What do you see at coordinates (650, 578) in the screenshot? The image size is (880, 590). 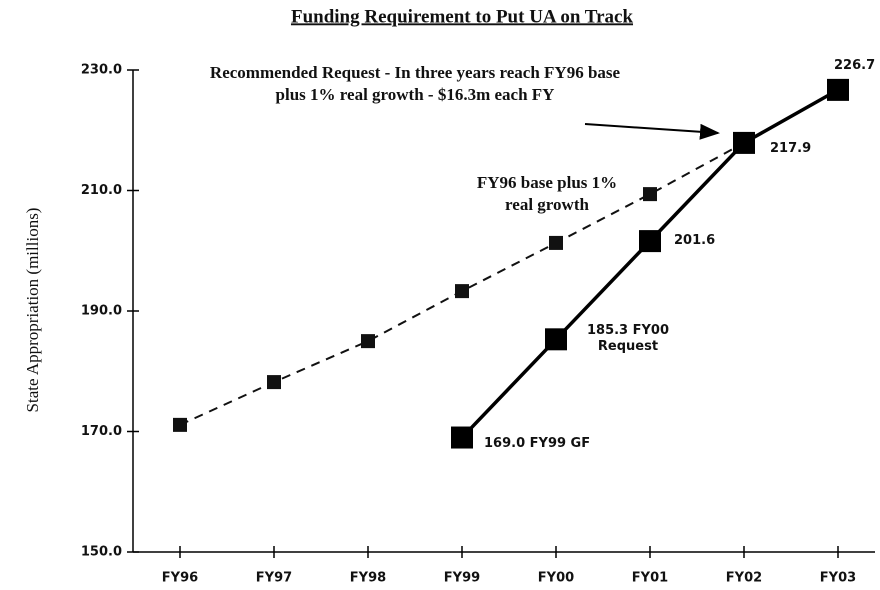 I see `x-tick-label: FY01` at bounding box center [650, 578].